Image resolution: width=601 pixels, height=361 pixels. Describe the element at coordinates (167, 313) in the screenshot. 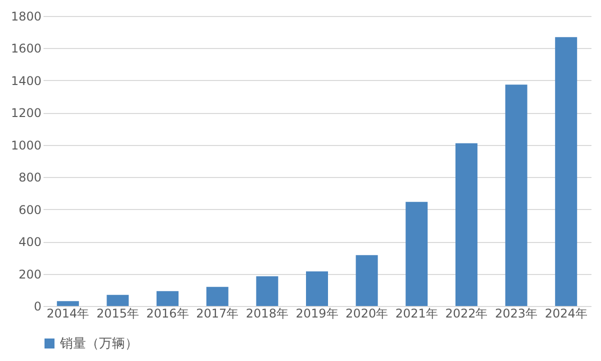

I see `x-tick-label: 2016年` at that location.